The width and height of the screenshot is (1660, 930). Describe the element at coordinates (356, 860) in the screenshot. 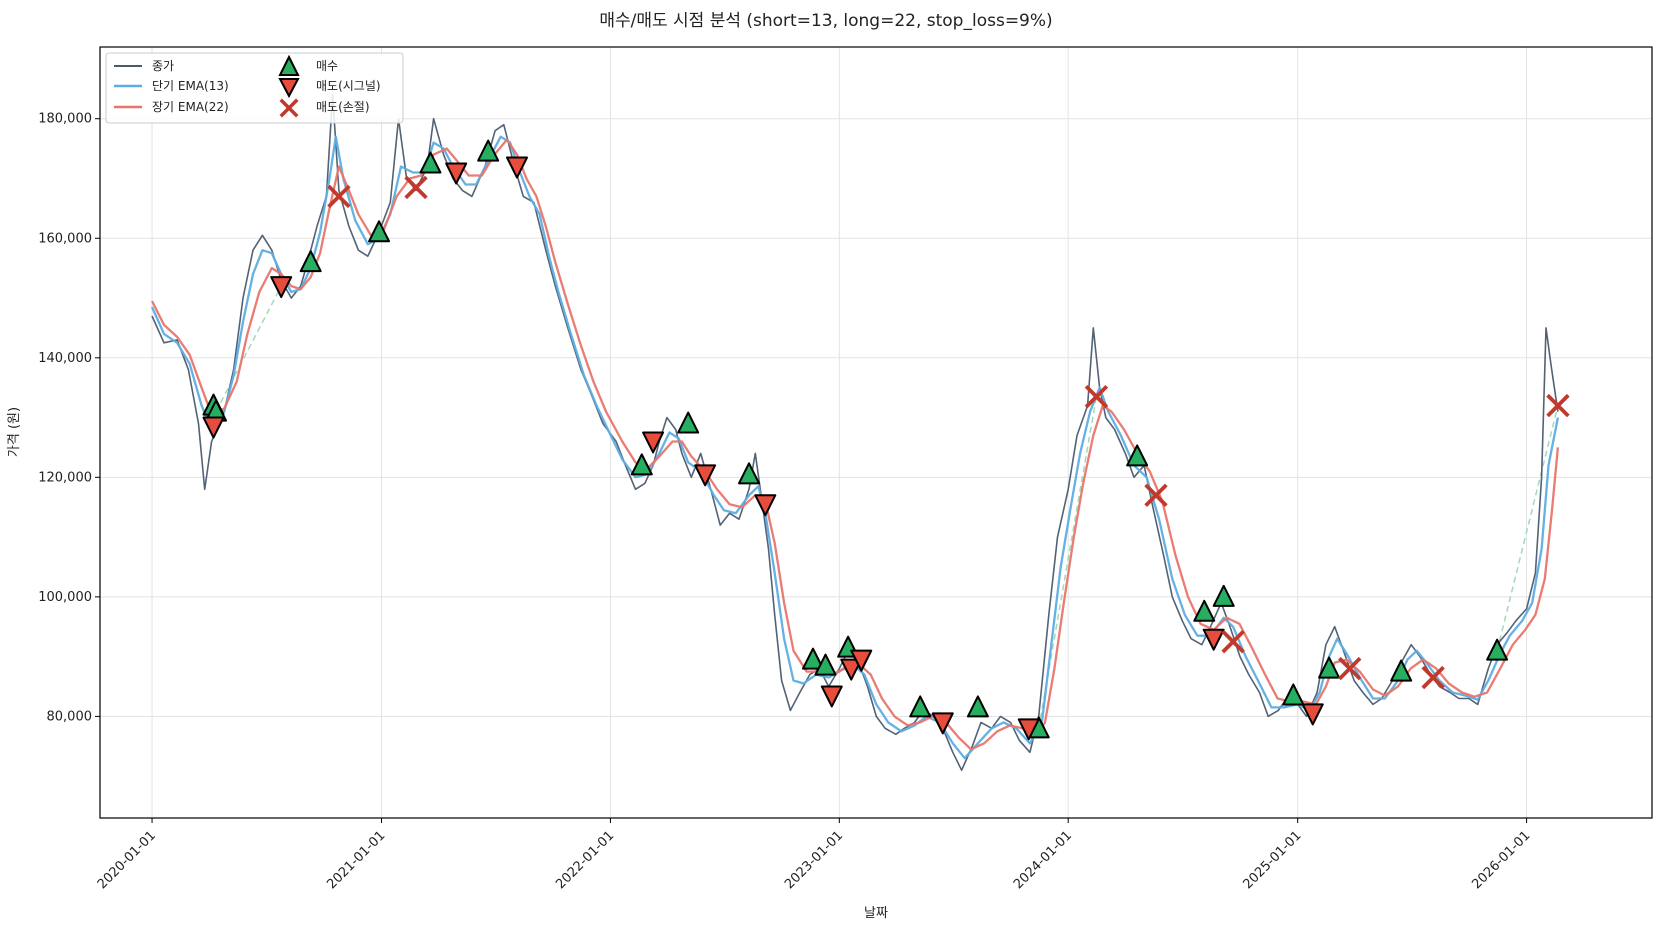

I see `x-tick-label: 2021-01-01` at that location.